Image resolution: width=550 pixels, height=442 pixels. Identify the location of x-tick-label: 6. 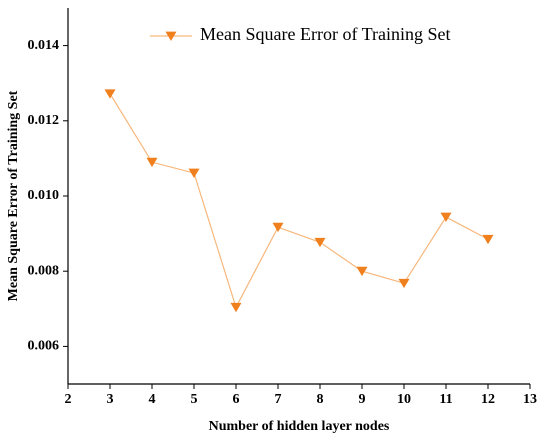
(236, 399).